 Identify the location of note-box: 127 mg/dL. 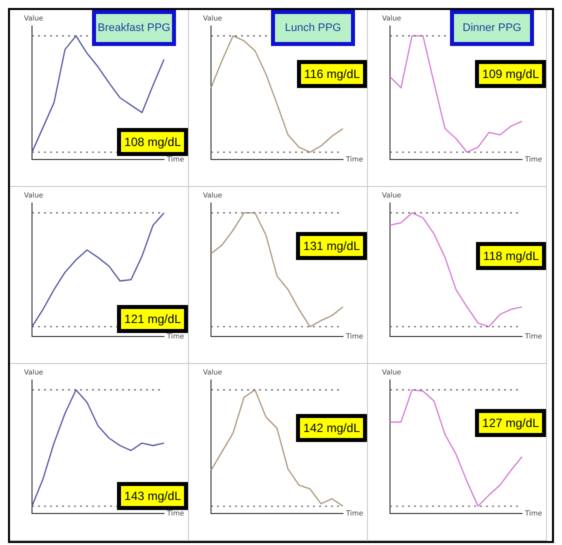
(510, 423).